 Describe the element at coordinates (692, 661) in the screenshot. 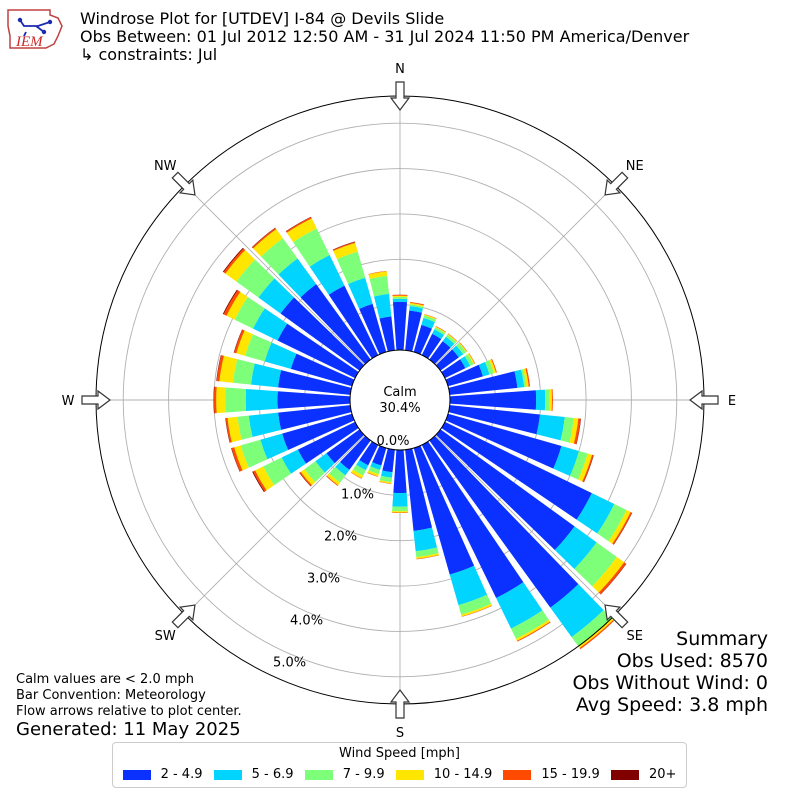

I see `obs-used: Obs Used: 8570` at that location.